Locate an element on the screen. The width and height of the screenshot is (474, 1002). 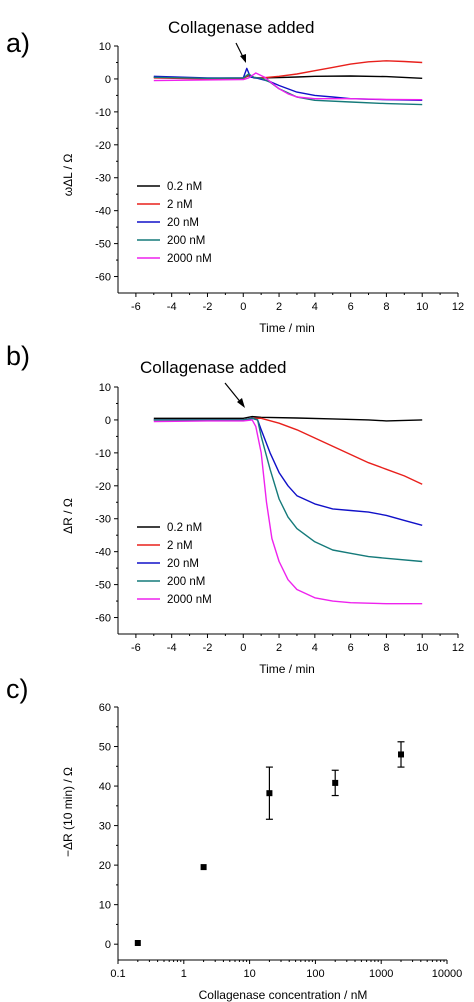
panel-a-ytick-label: 0 is located at coordinates (108, 80).